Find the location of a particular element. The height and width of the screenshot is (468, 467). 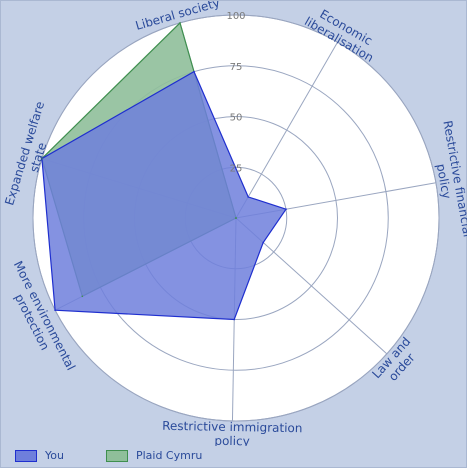

legend-label-you: You is located at coordinates (54, 455).